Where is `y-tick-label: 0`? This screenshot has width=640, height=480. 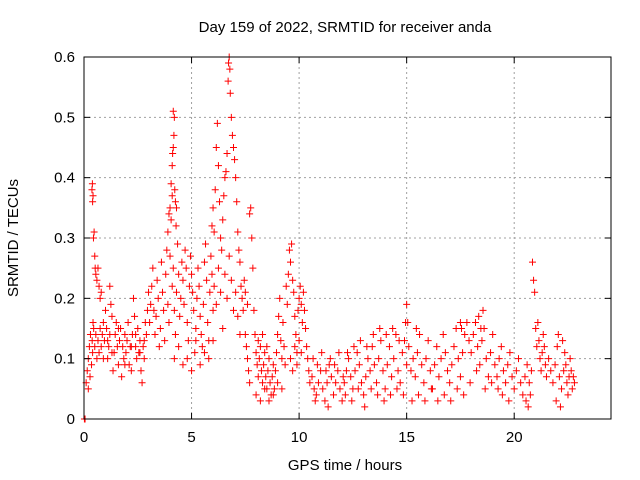 y-tick-label: 0 is located at coordinates (71, 419).